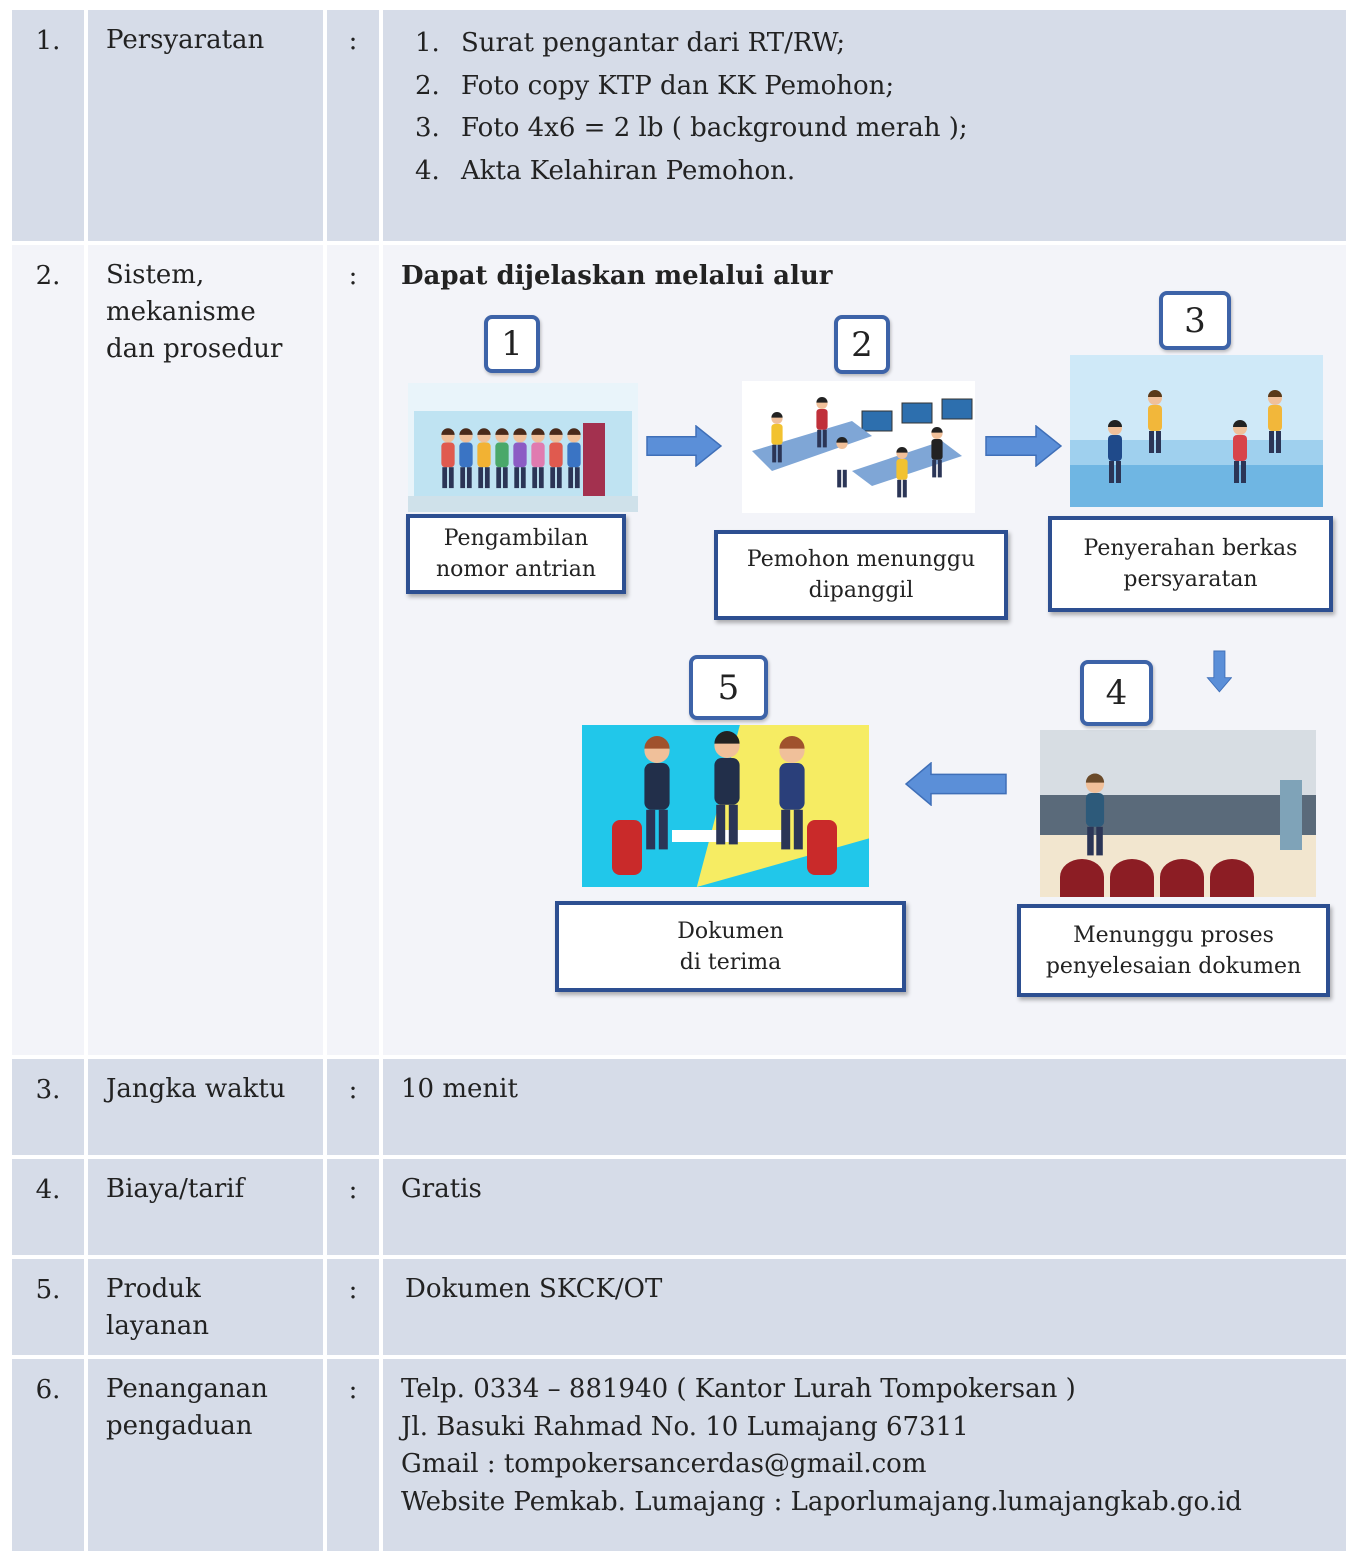  Describe the element at coordinates (214, 1308) in the screenshot. I see `row-label: Produk layanan` at that location.